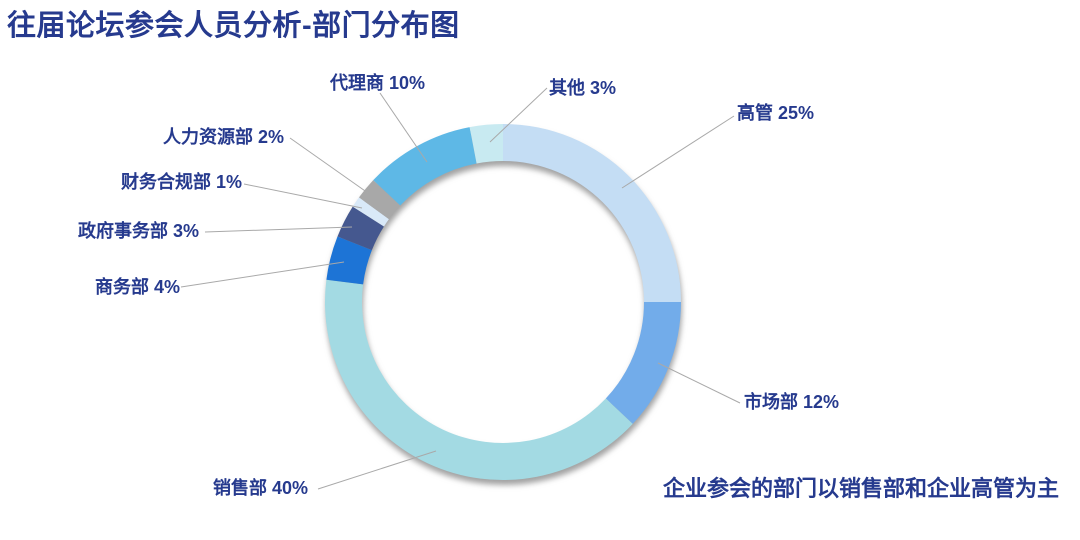 Image resolution: width=1080 pixels, height=540 pixels. Describe the element at coordinates (592, 213) in the screenshot. I see `donut-segment-高管` at that location.